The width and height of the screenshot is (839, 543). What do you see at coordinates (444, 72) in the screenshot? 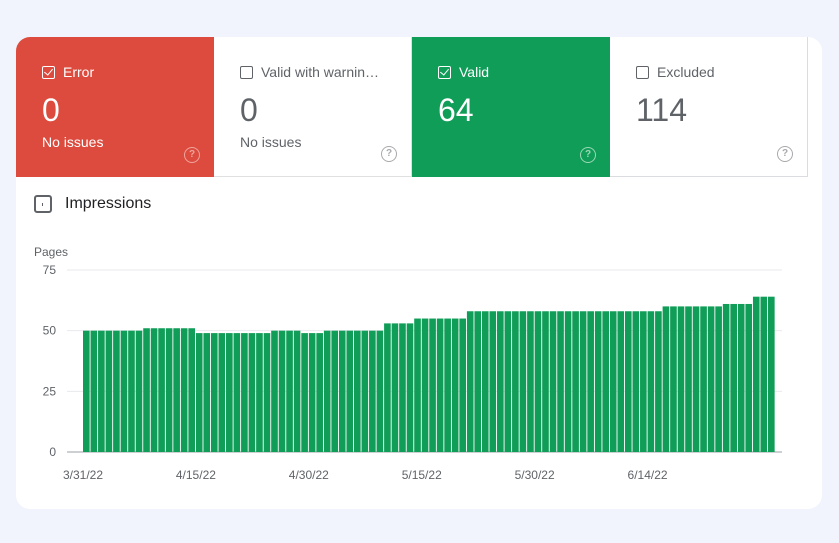
I see `valid-checkbox` at bounding box center [444, 72].